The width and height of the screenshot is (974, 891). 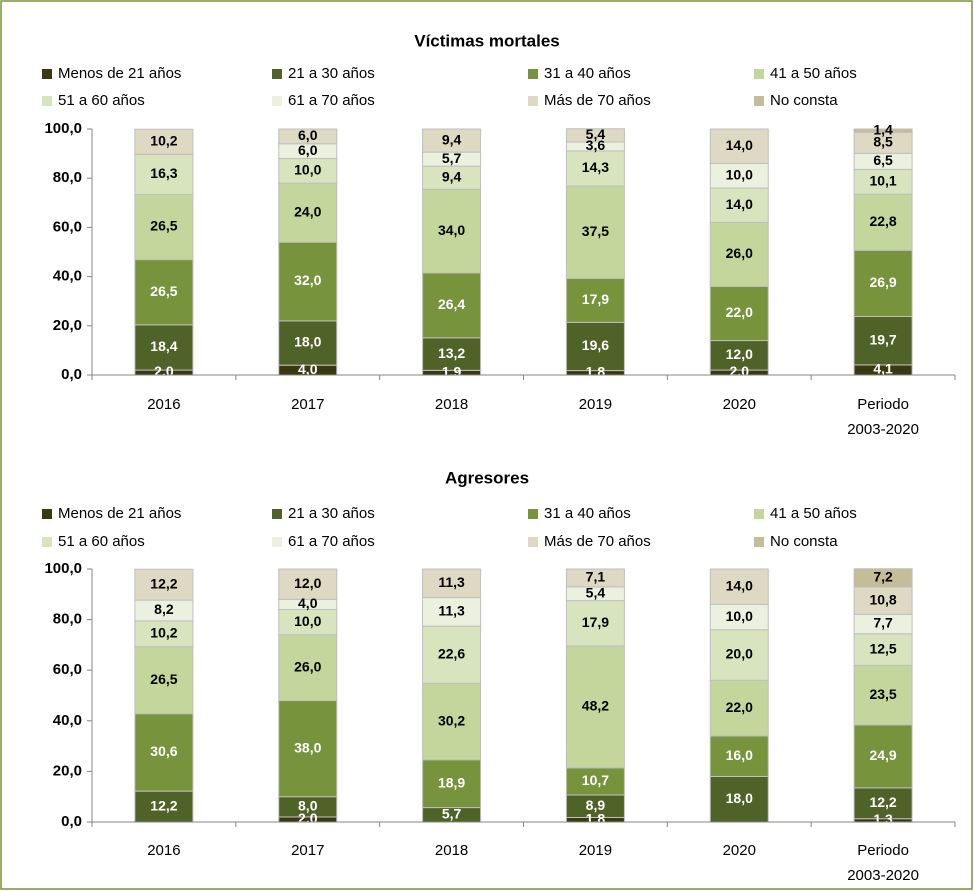 What do you see at coordinates (101, 541) in the screenshot?
I see `legend-label: 51 a 60 años` at bounding box center [101, 541].